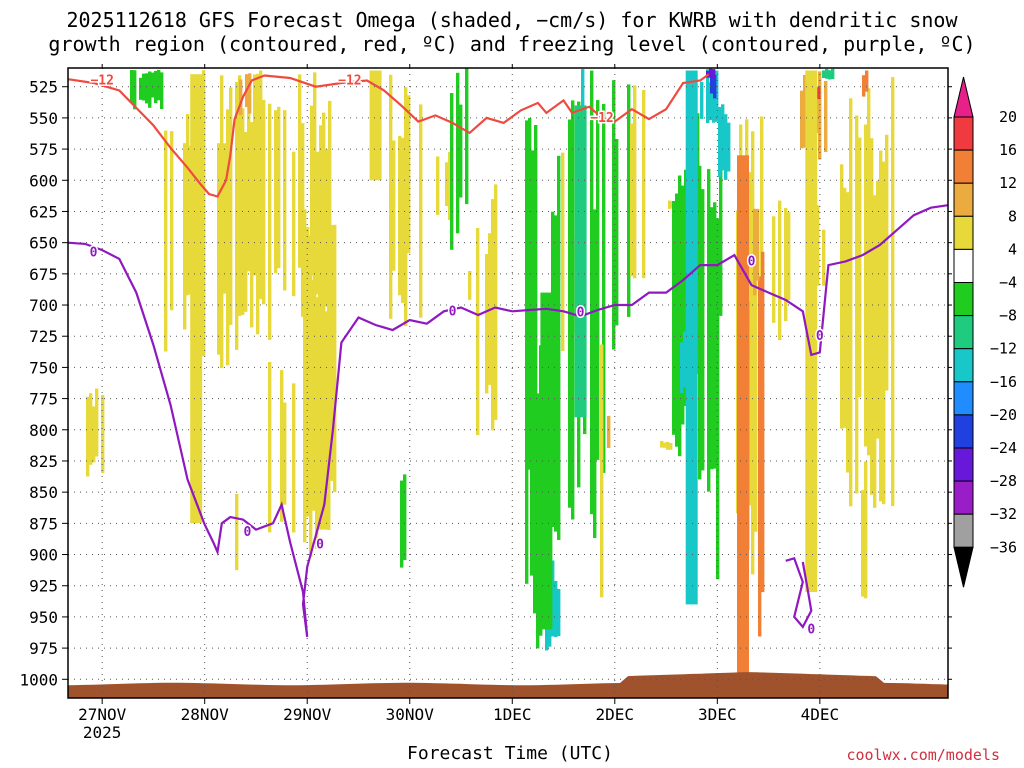  Describe the element at coordinates (43, 336) in the screenshot. I see `y-tick-label: 725` at that location.